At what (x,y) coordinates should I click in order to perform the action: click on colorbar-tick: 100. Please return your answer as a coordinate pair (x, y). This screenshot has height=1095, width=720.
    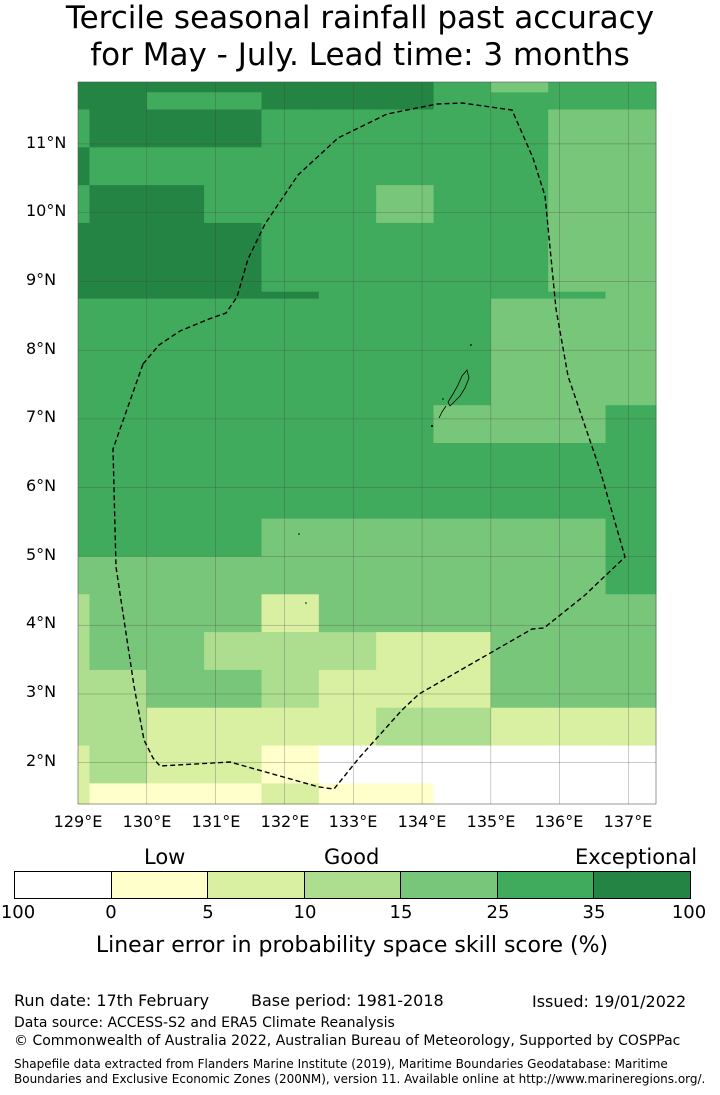
    Looking at the image, I should click on (18, 912).